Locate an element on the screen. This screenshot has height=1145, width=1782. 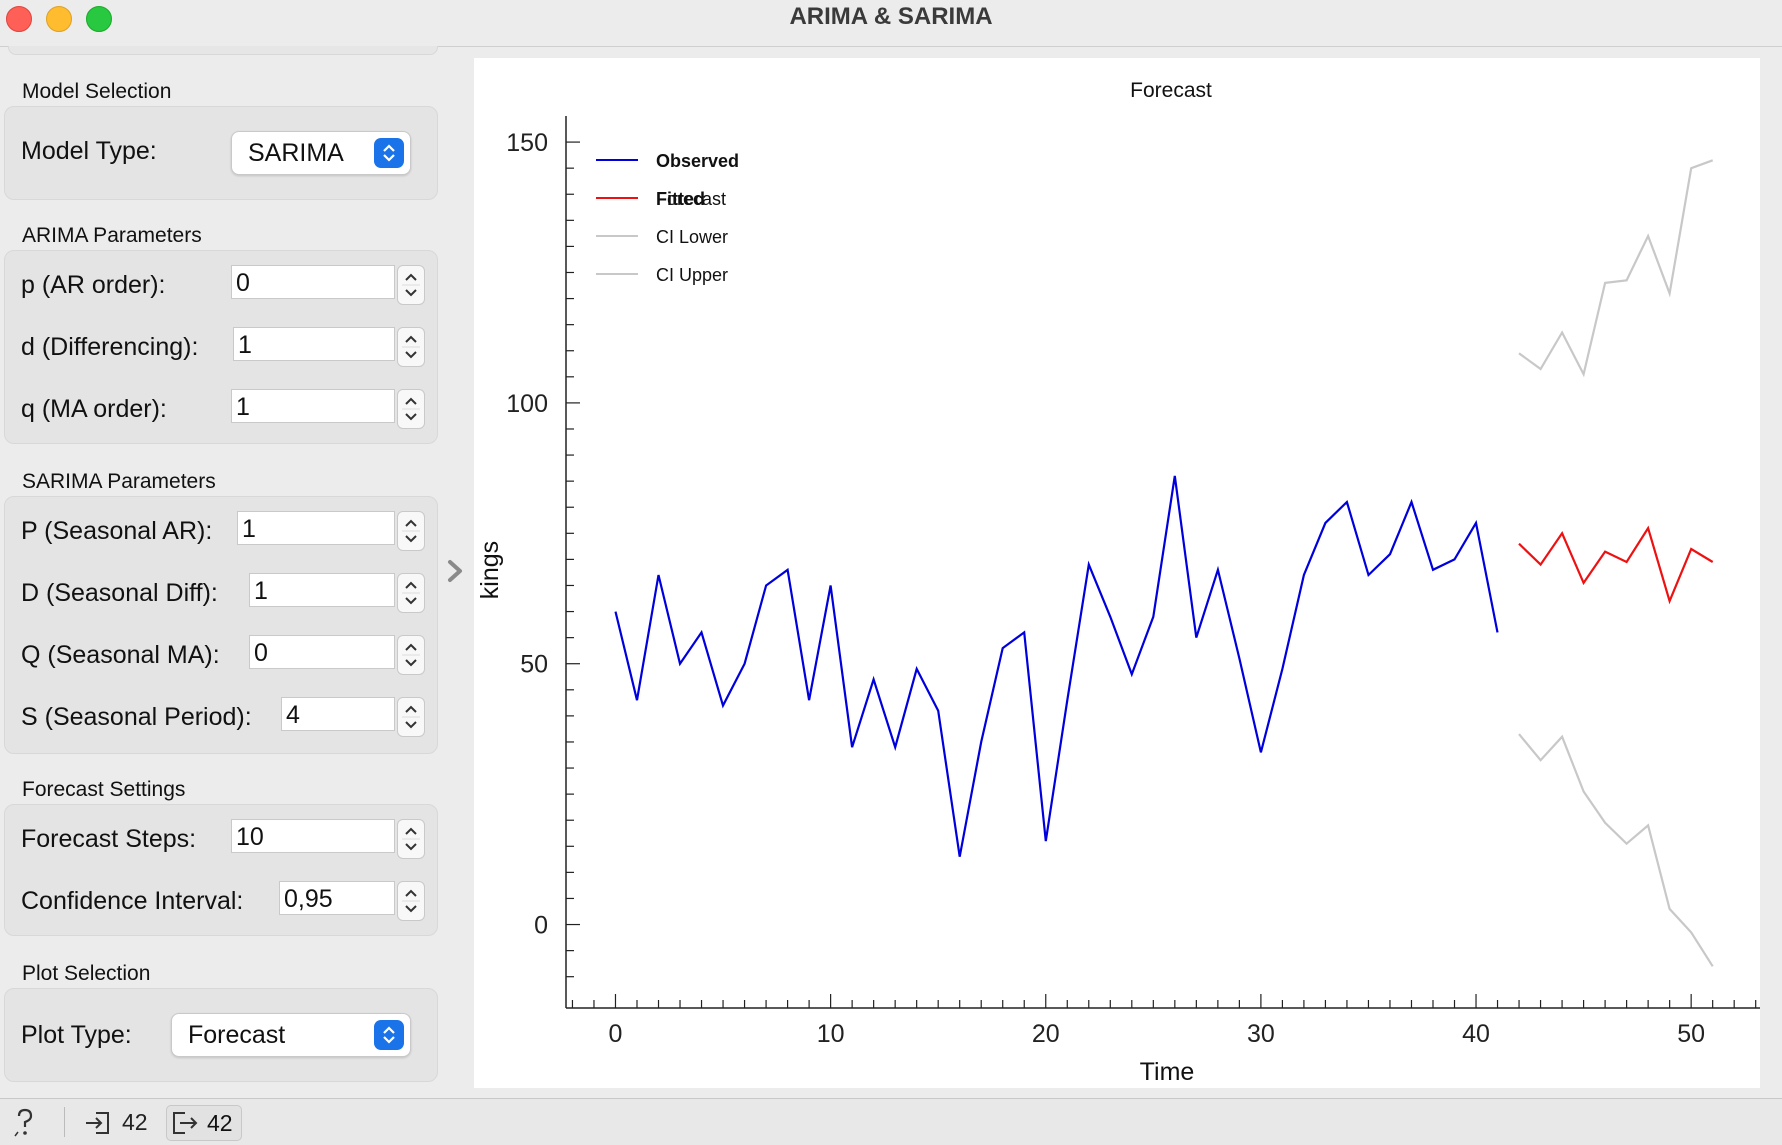
model-type-select: SARIMA is located at coordinates (321, 153).